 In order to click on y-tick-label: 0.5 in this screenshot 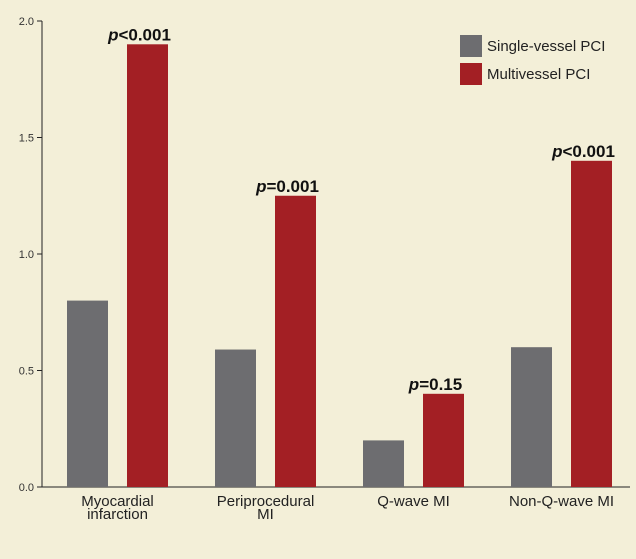, I will do `click(26, 372)`.